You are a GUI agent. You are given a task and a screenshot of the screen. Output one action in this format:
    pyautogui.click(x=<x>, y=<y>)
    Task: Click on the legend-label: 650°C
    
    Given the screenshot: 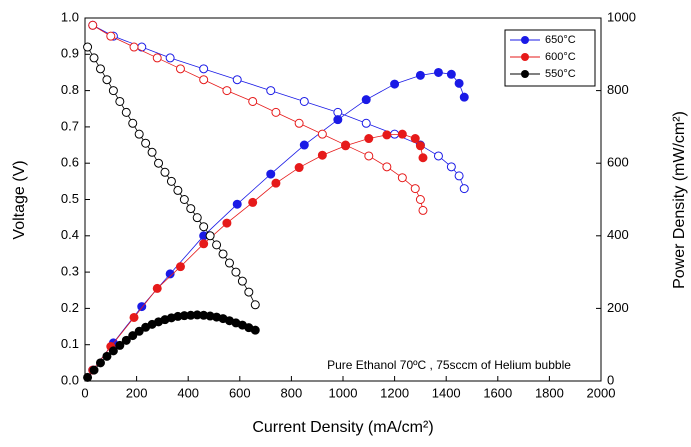 What is the action you would take?
    pyautogui.click(x=560, y=40)
    